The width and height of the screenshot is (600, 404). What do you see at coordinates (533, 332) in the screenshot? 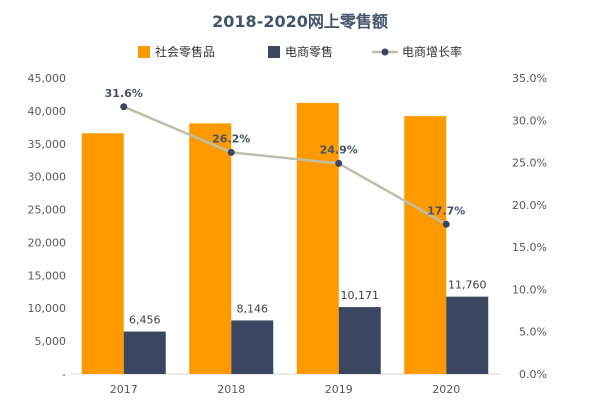
I see `y-right-tick-label: 5.0%` at bounding box center [533, 332].